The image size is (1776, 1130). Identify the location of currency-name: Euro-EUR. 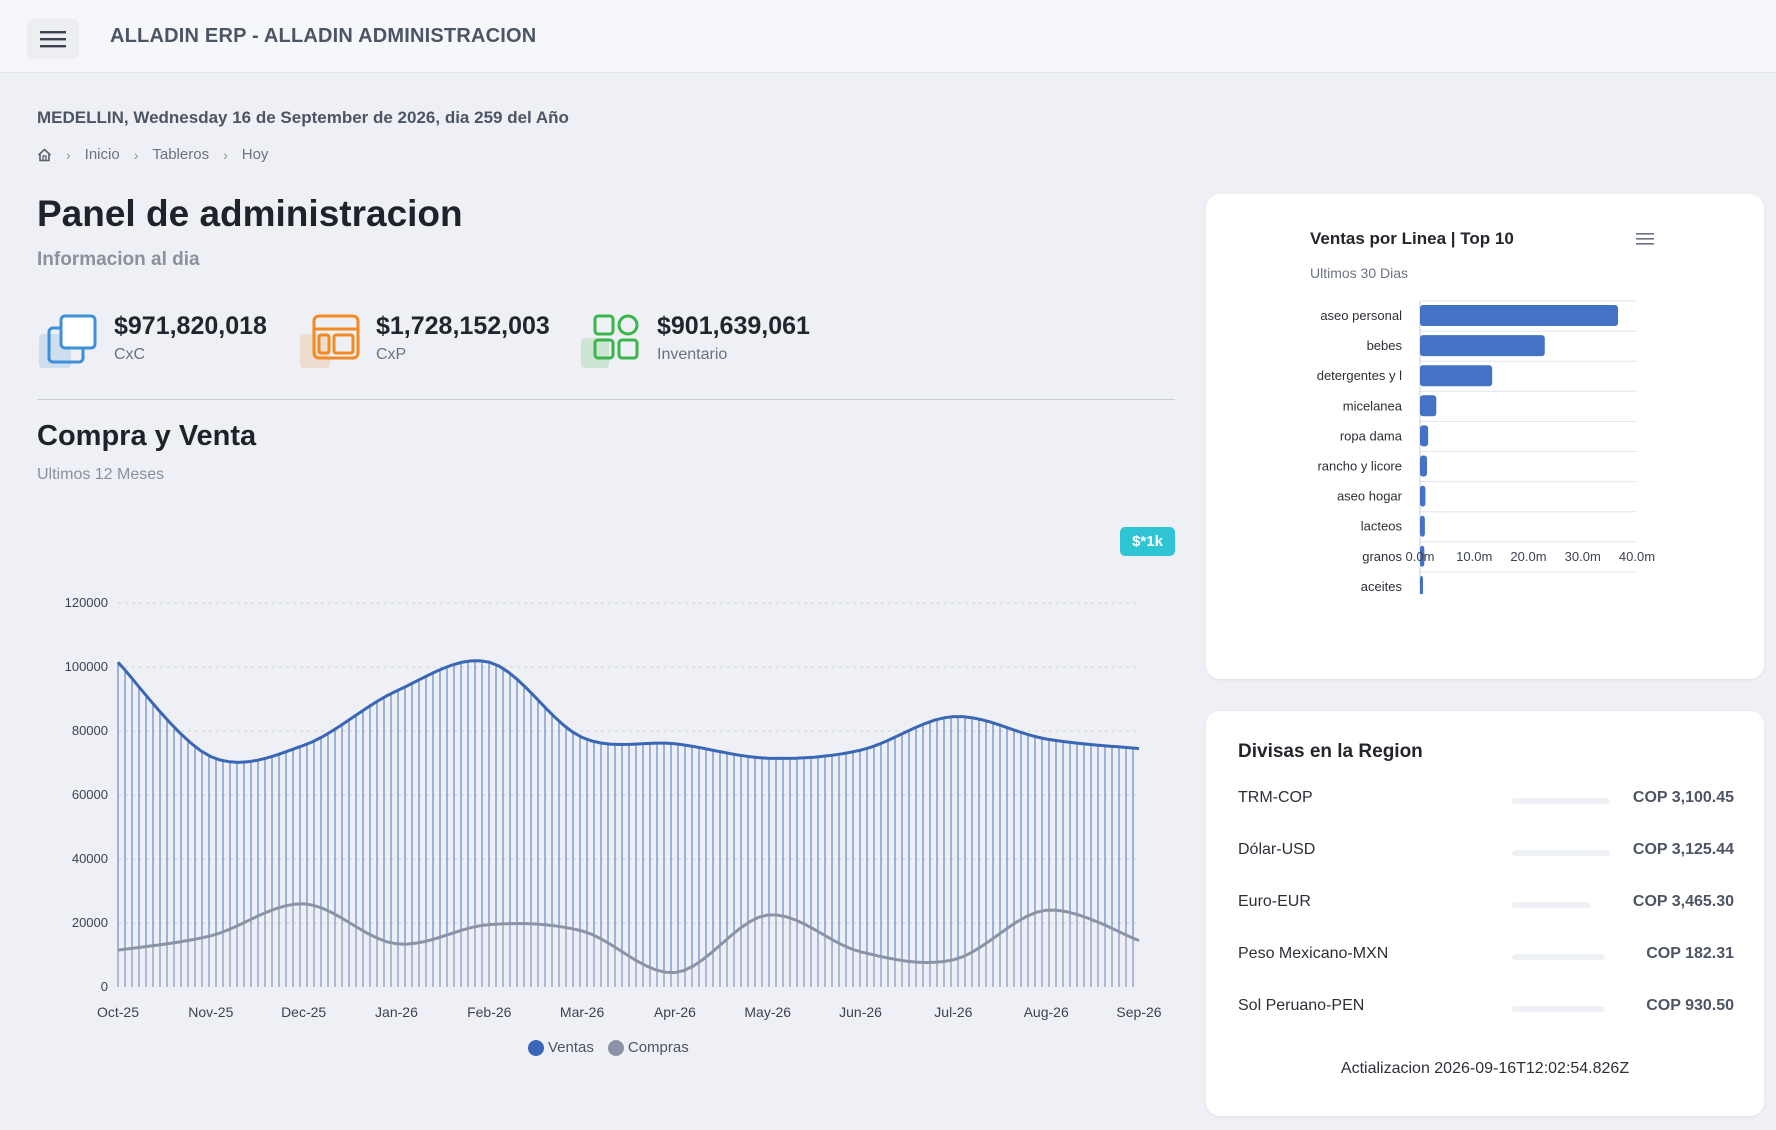
(1274, 901).